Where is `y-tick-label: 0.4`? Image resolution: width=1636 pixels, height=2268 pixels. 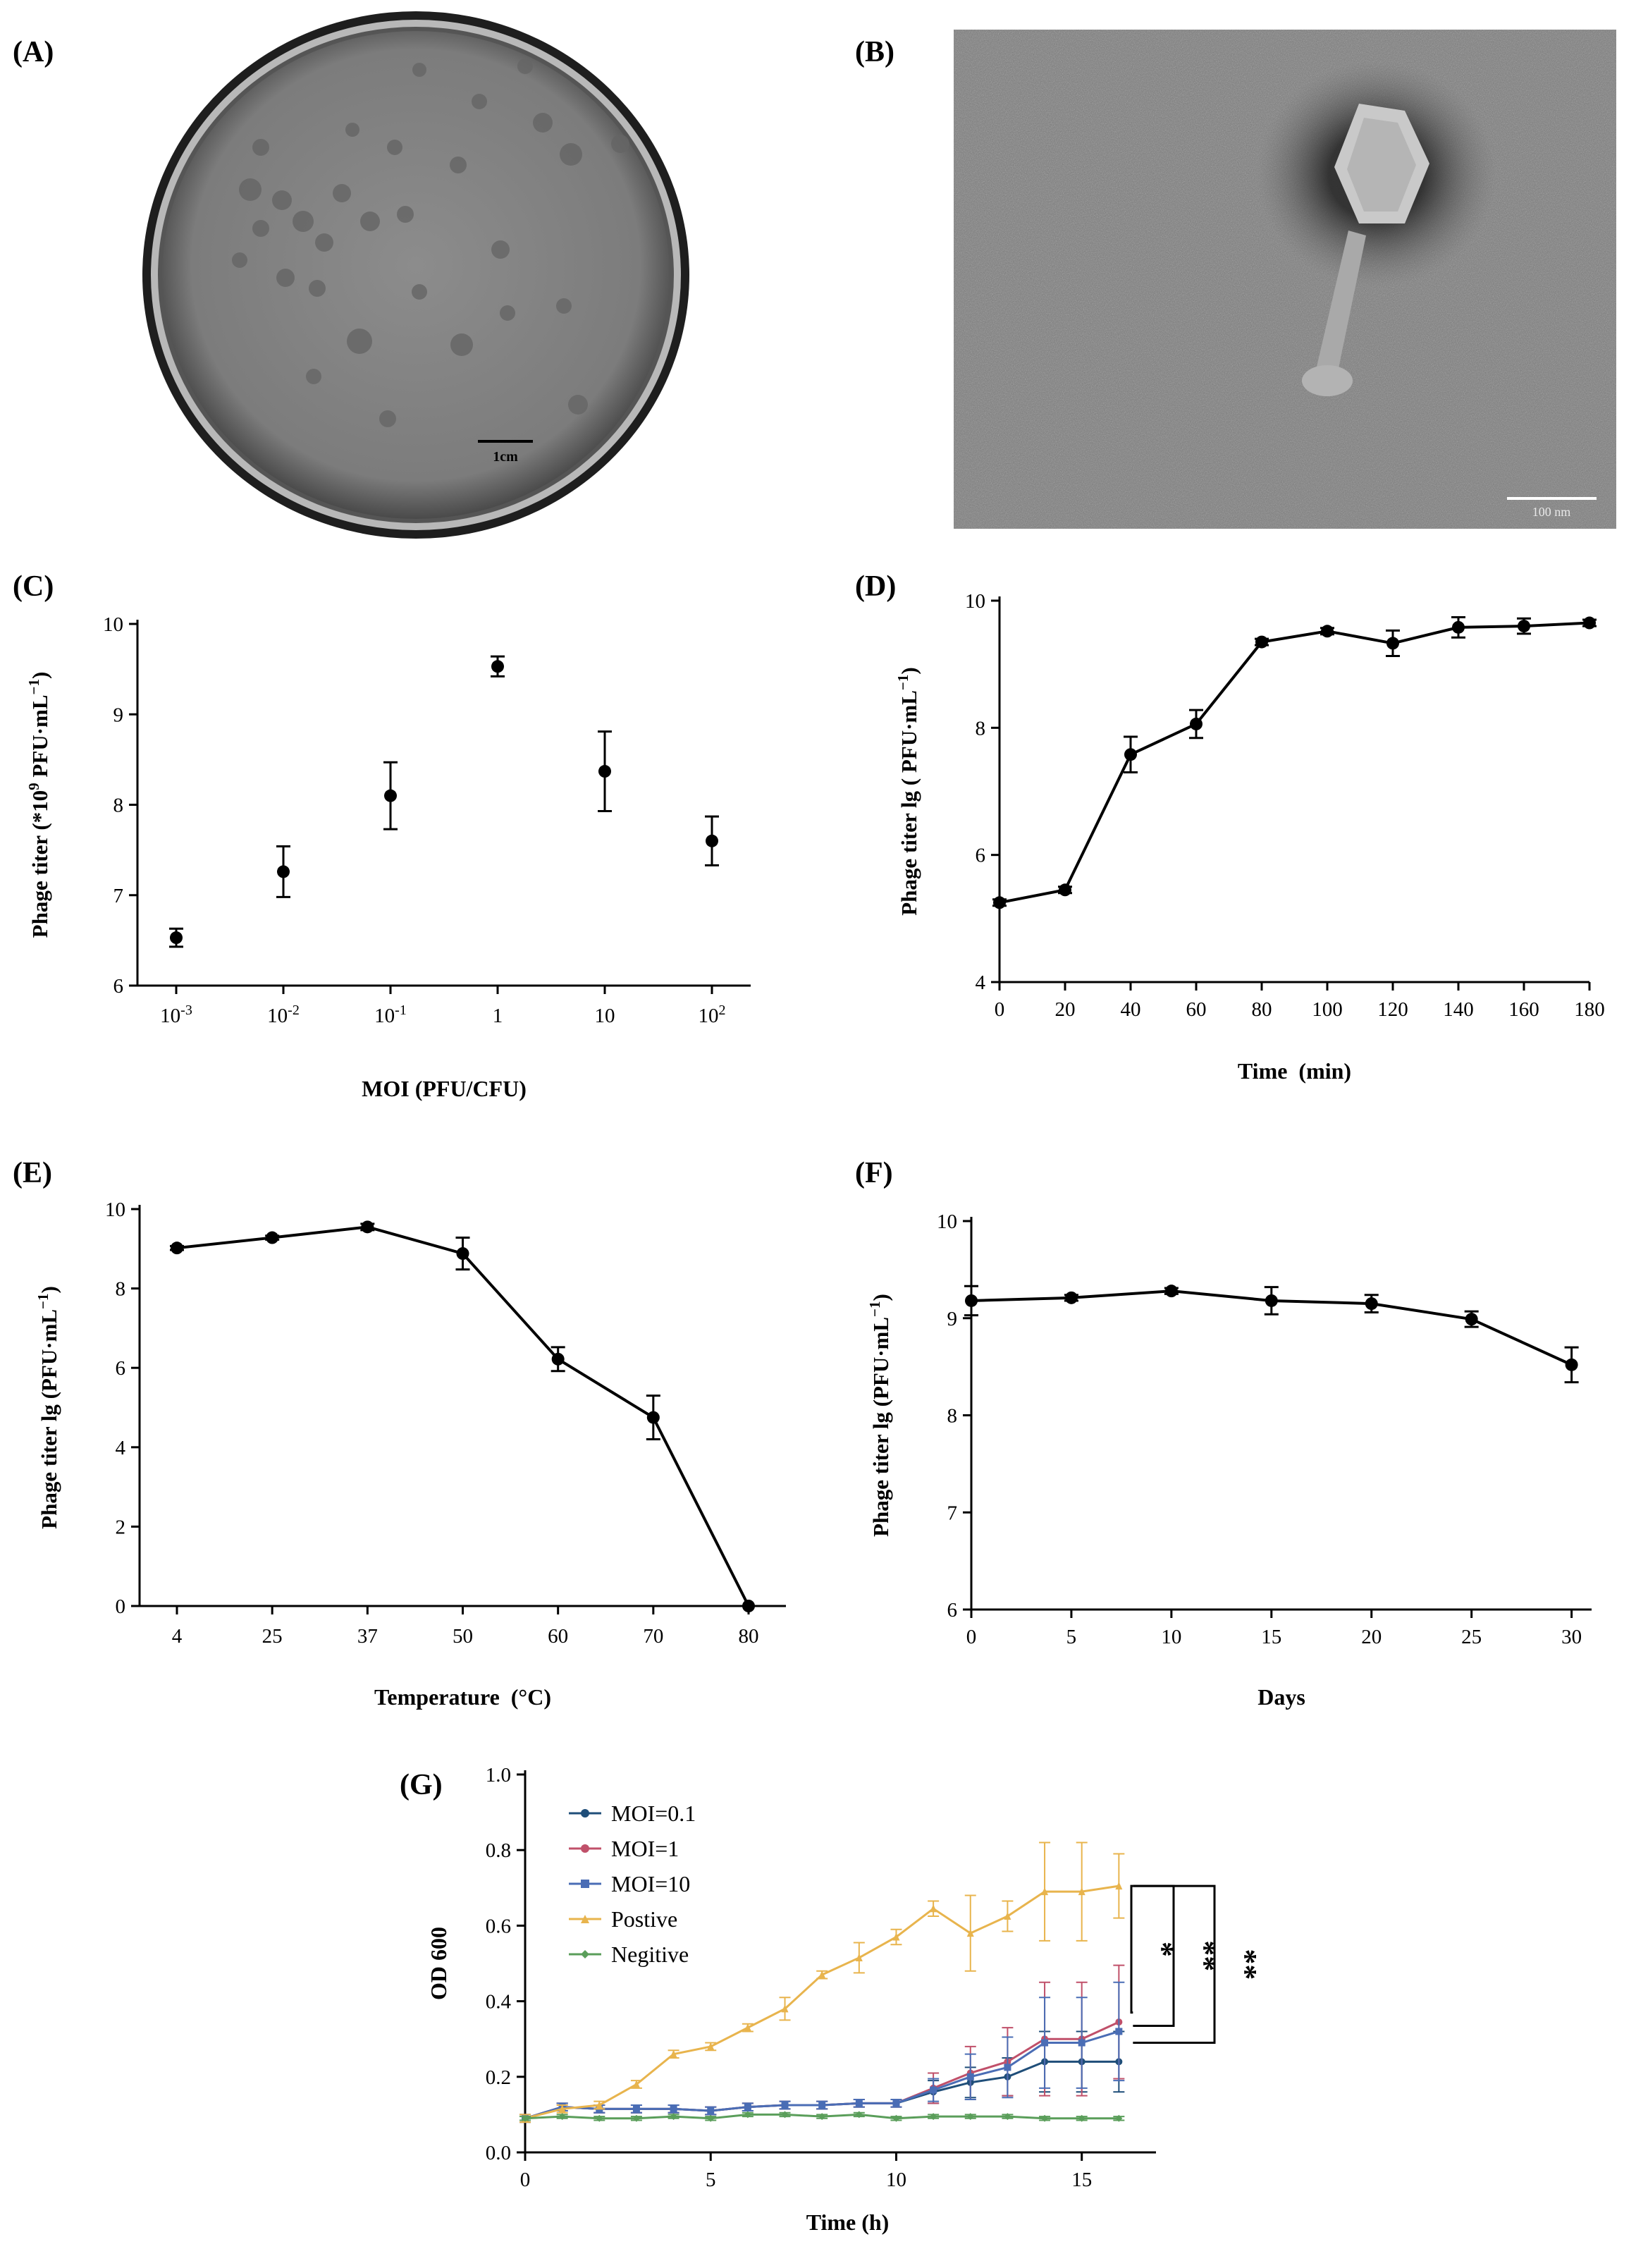 y-tick-label: 0.4 is located at coordinates (499, 2002).